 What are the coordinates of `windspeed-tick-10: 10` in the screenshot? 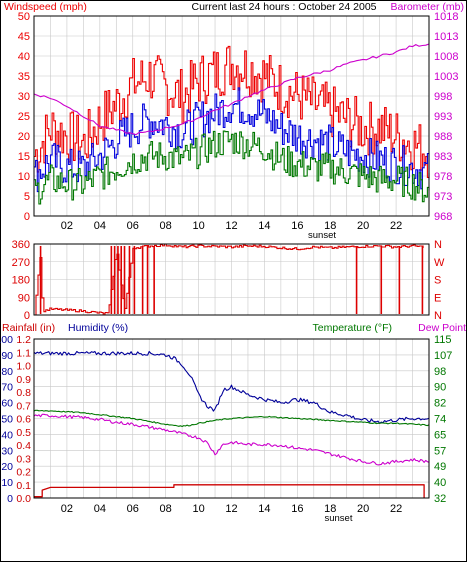 It's located at (24, 177).